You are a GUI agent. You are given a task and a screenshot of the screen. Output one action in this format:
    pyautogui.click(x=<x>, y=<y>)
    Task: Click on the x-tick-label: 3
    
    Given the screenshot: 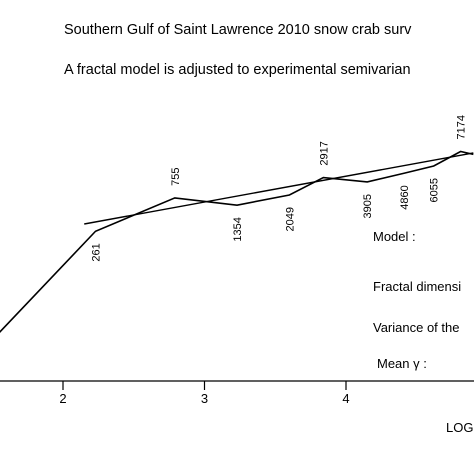 What is the action you would take?
    pyautogui.click(x=204, y=398)
    